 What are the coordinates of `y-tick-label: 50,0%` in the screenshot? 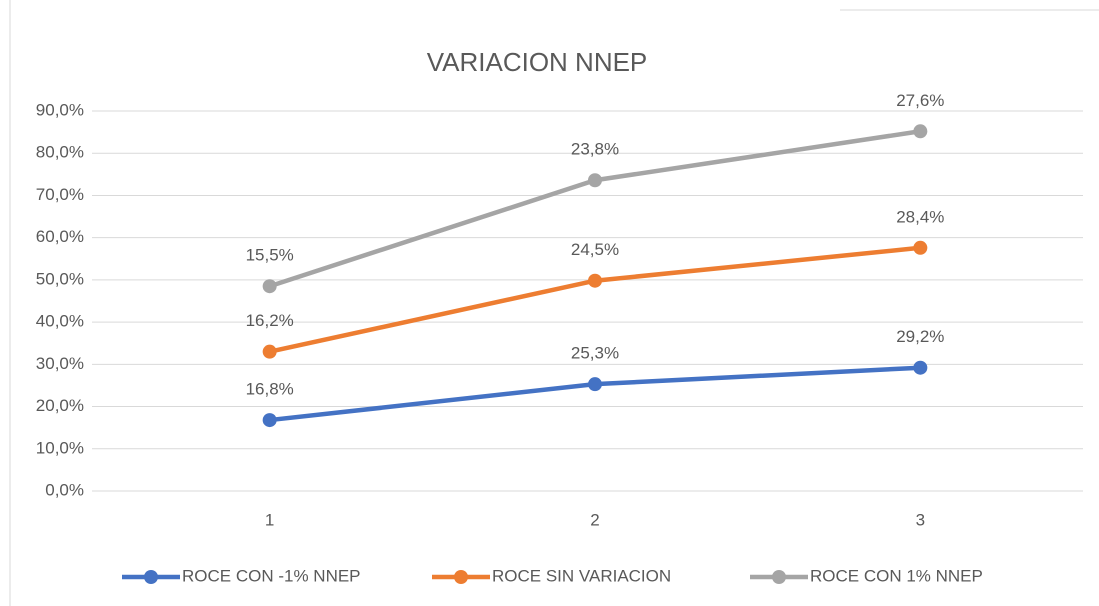 It's located at (60, 278).